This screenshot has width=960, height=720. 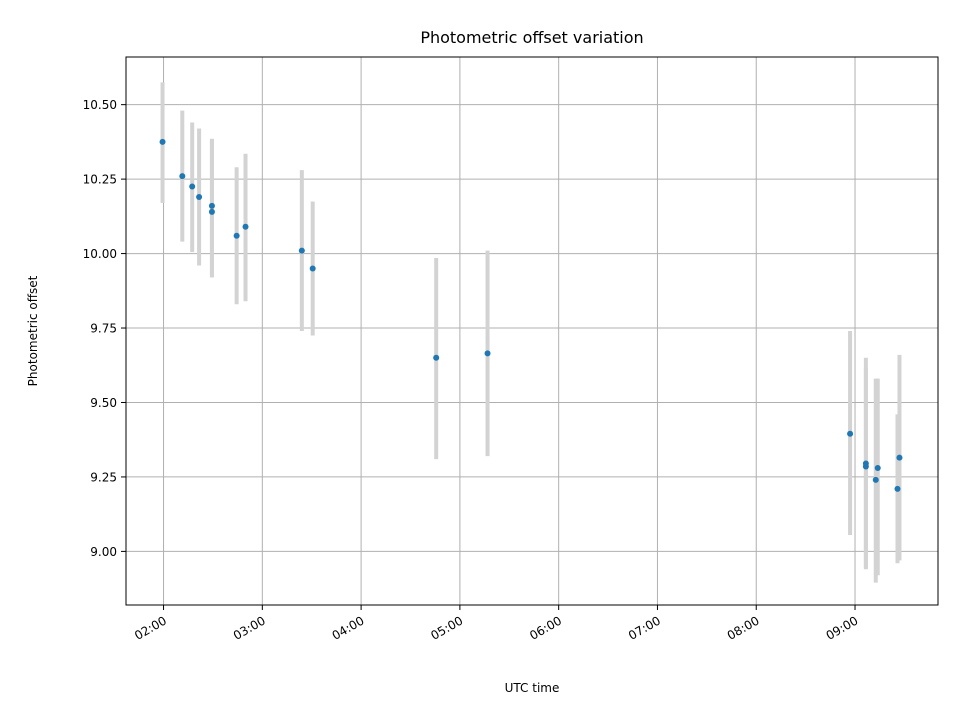 I want to click on x-axis-label: UTC time, so click(x=532, y=688).